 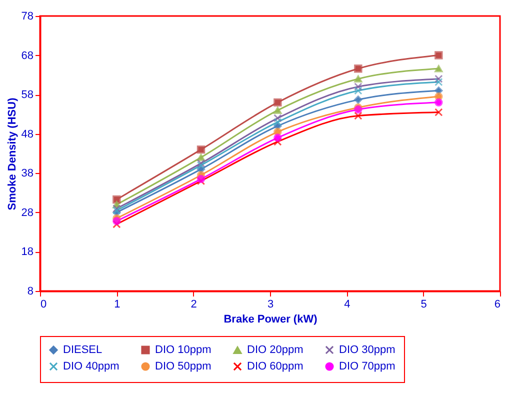 I want to click on y-tick-label: 38, so click(x=27, y=174).